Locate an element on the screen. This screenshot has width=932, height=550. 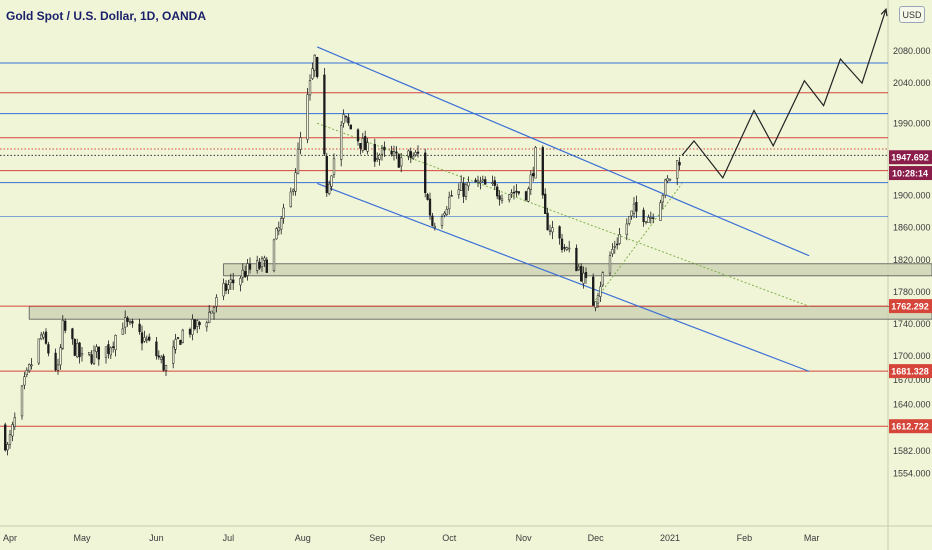
demand-zone is located at coordinates (480, 312).